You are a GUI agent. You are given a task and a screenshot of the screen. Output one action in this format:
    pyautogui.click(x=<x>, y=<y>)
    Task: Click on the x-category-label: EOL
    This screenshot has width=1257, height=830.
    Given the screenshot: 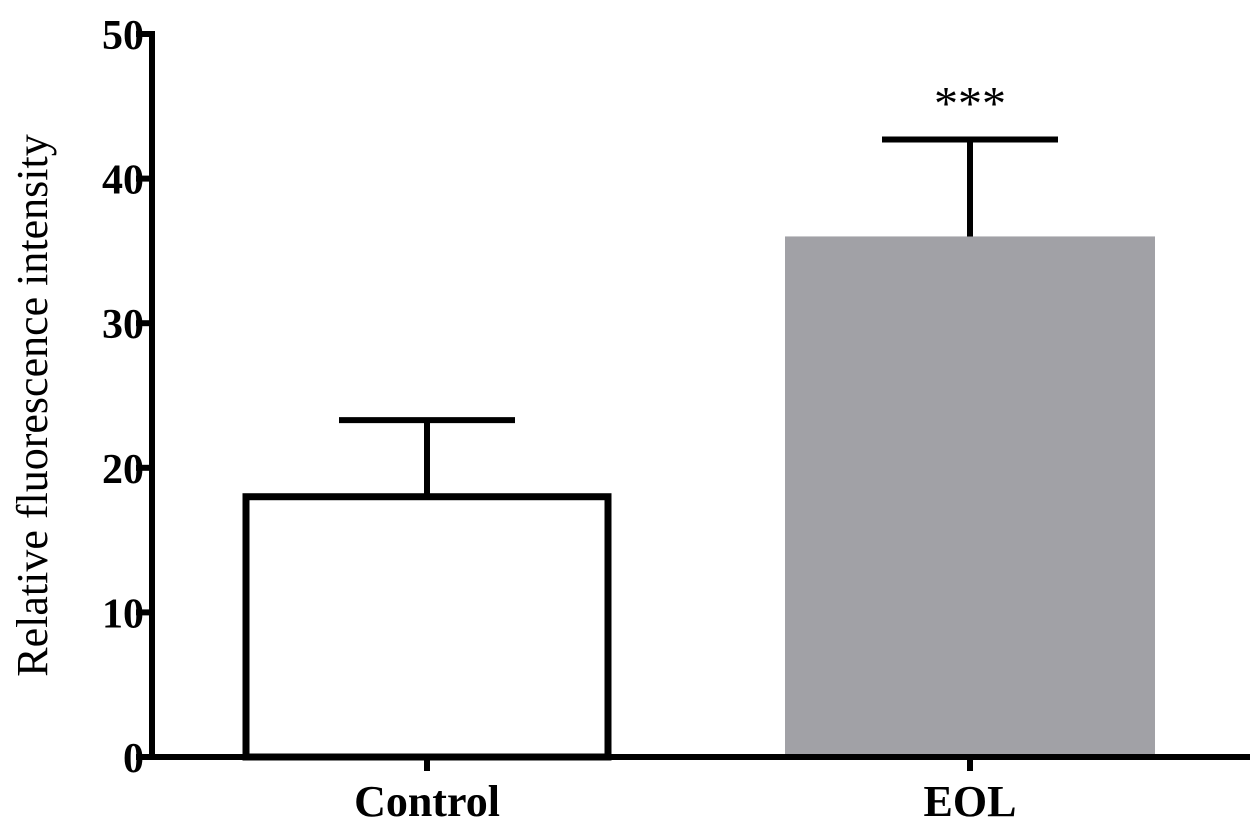 What is the action you would take?
    pyautogui.click(x=970, y=801)
    